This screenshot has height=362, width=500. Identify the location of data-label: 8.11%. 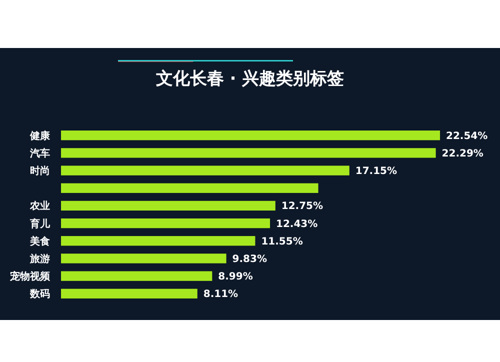
(220, 294).